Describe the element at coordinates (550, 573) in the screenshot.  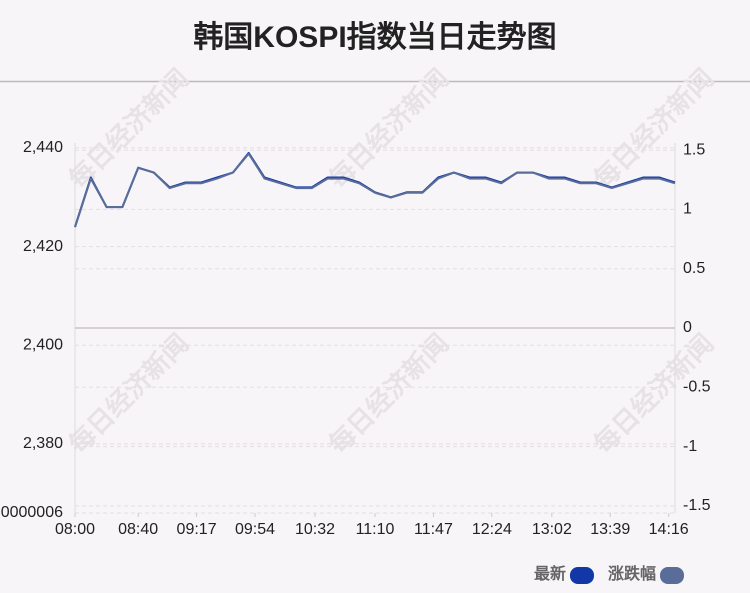
I see `legend-label: 最新` at that location.